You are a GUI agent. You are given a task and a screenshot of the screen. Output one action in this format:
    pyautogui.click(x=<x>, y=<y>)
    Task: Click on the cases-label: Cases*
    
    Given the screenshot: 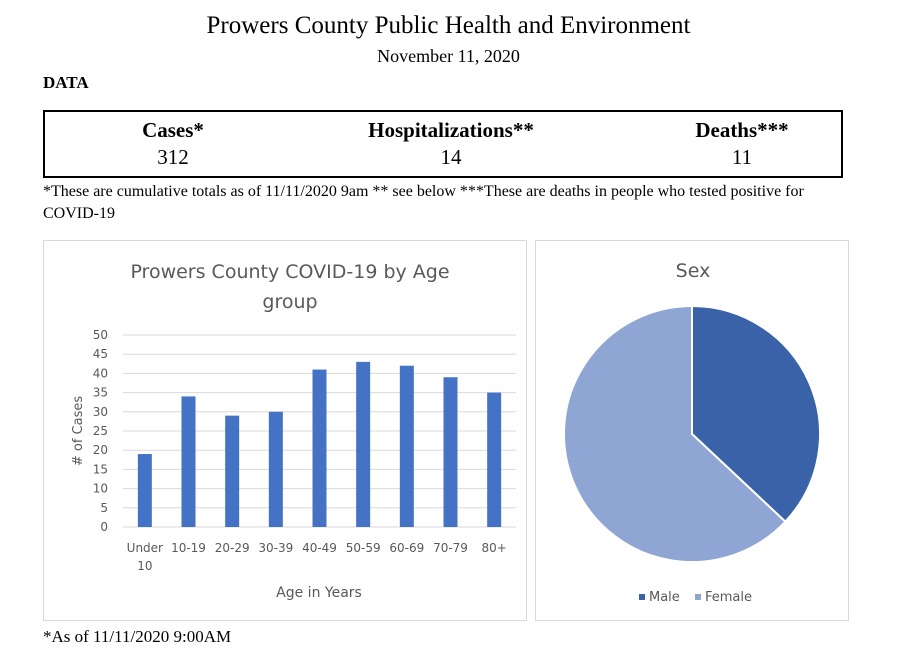 What is the action you would take?
    pyautogui.click(x=173, y=130)
    